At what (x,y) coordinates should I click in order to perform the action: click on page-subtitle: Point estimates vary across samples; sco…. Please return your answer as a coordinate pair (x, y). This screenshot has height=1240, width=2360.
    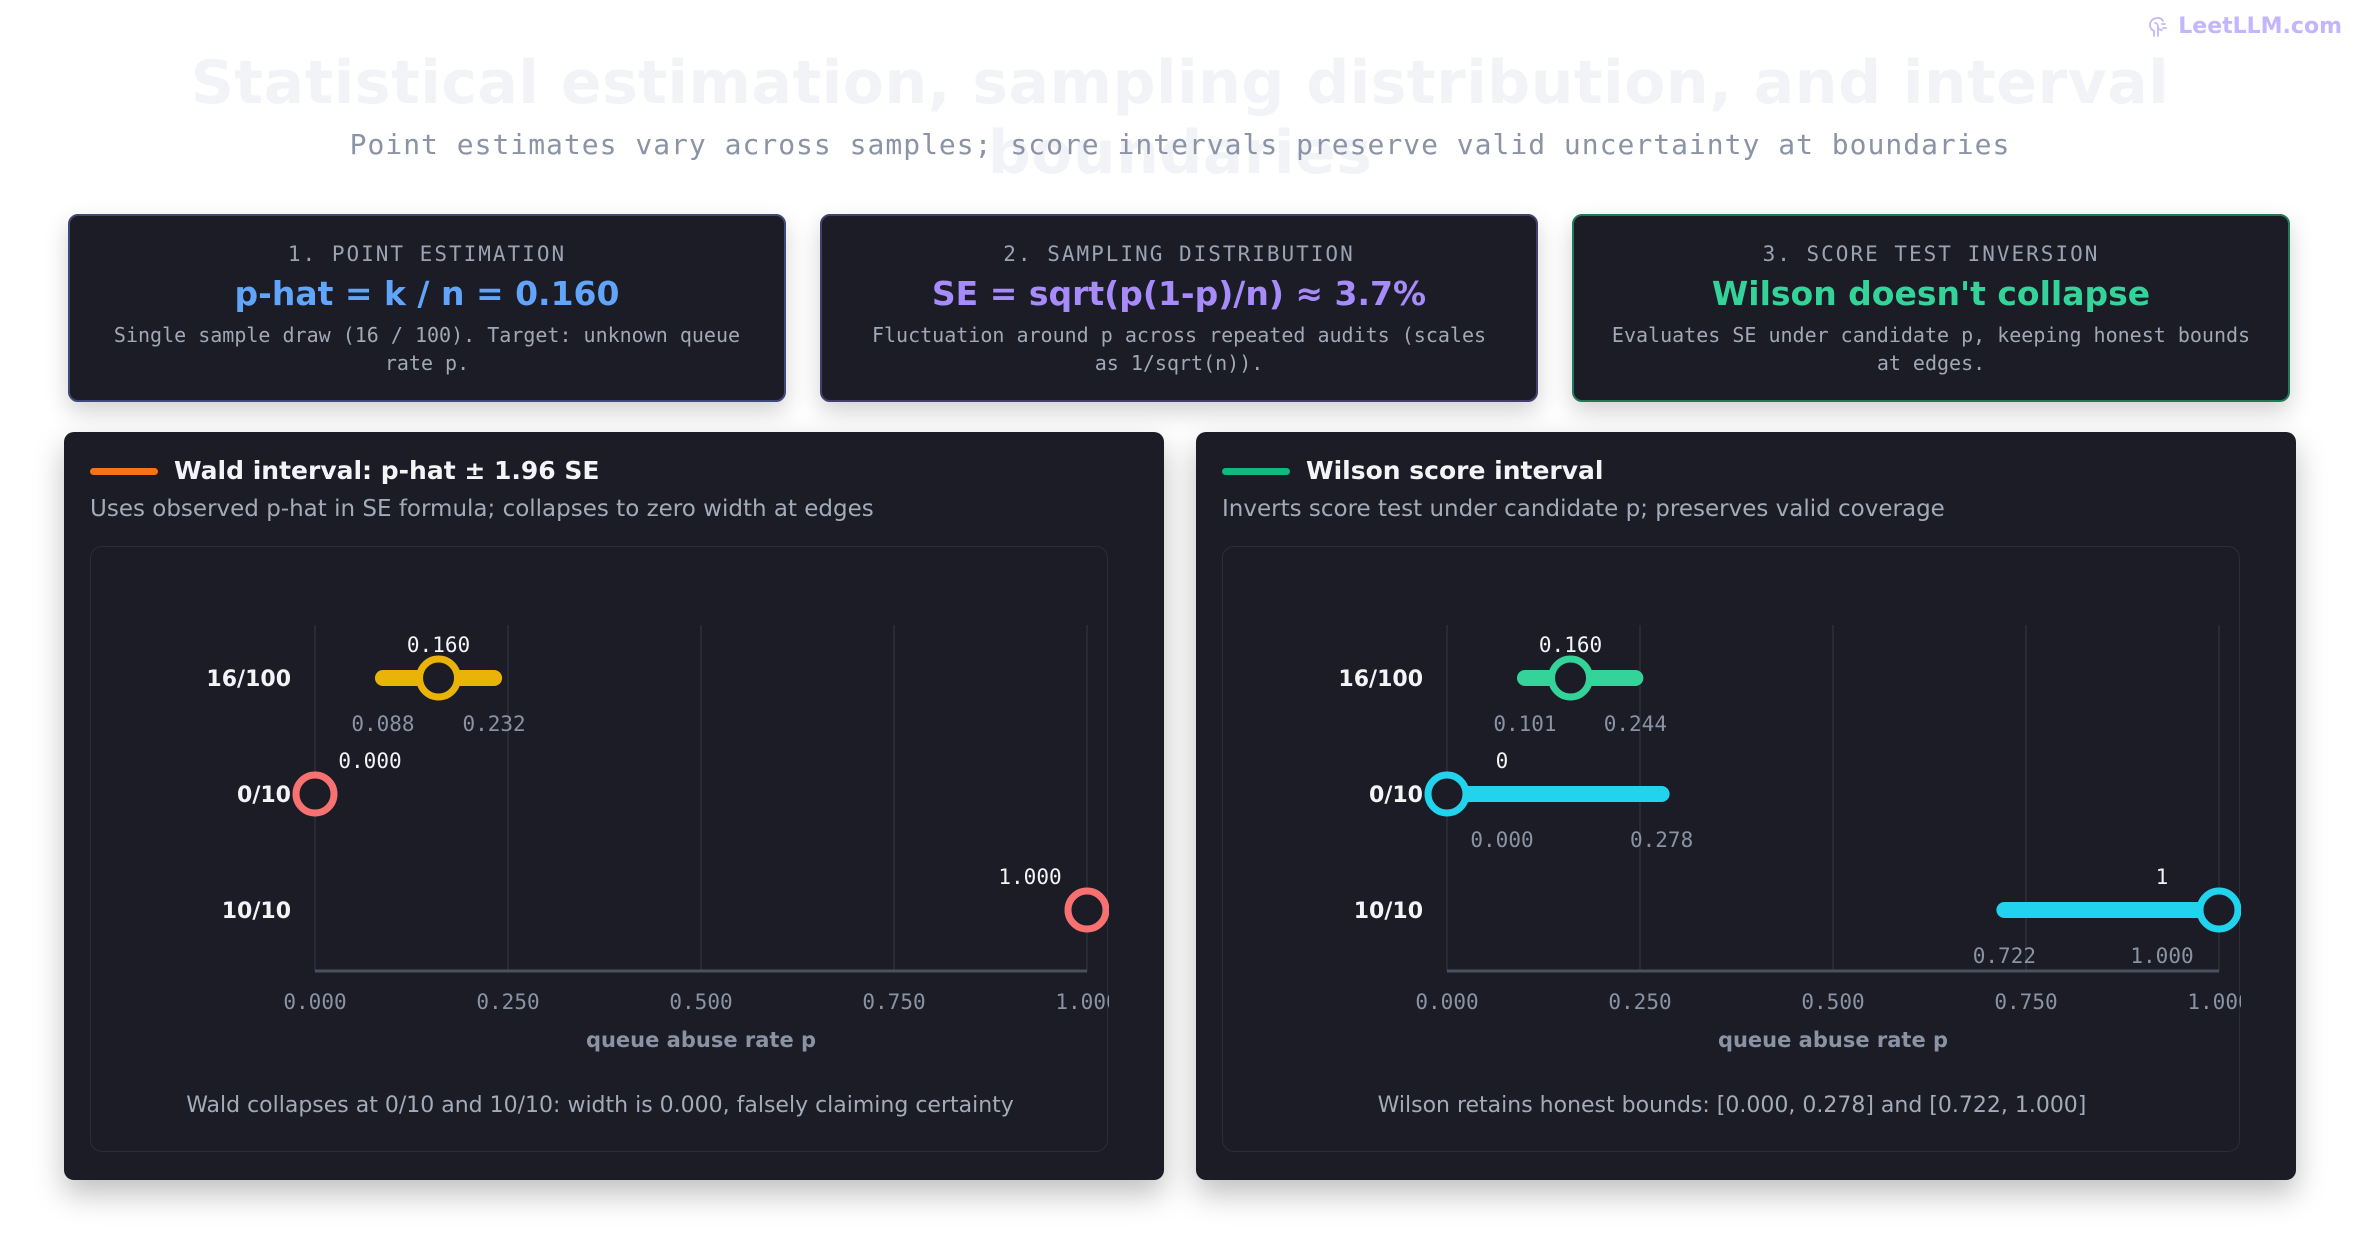
    Looking at the image, I should click on (1180, 144).